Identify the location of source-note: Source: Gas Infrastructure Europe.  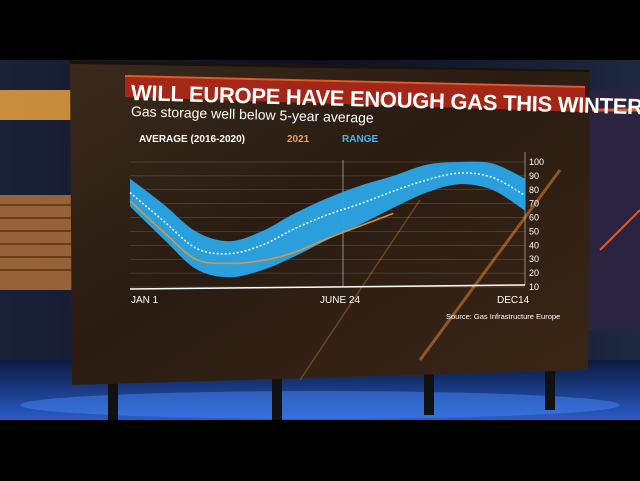
(503, 316).